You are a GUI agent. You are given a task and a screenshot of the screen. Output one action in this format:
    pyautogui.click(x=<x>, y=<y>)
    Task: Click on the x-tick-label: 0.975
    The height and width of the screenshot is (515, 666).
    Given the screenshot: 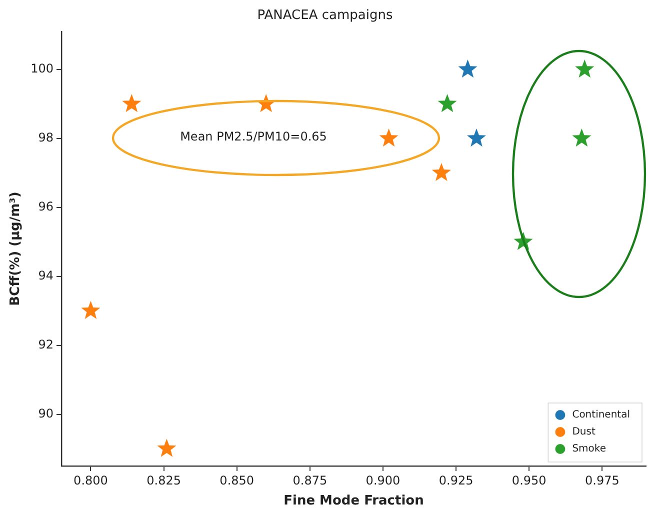 What is the action you would take?
    pyautogui.click(x=602, y=480)
    